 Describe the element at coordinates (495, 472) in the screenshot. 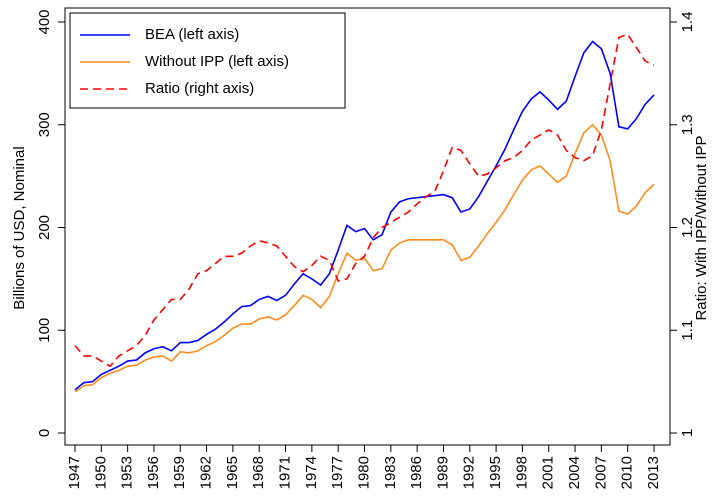

I see `x-tick-label: 1995` at that location.